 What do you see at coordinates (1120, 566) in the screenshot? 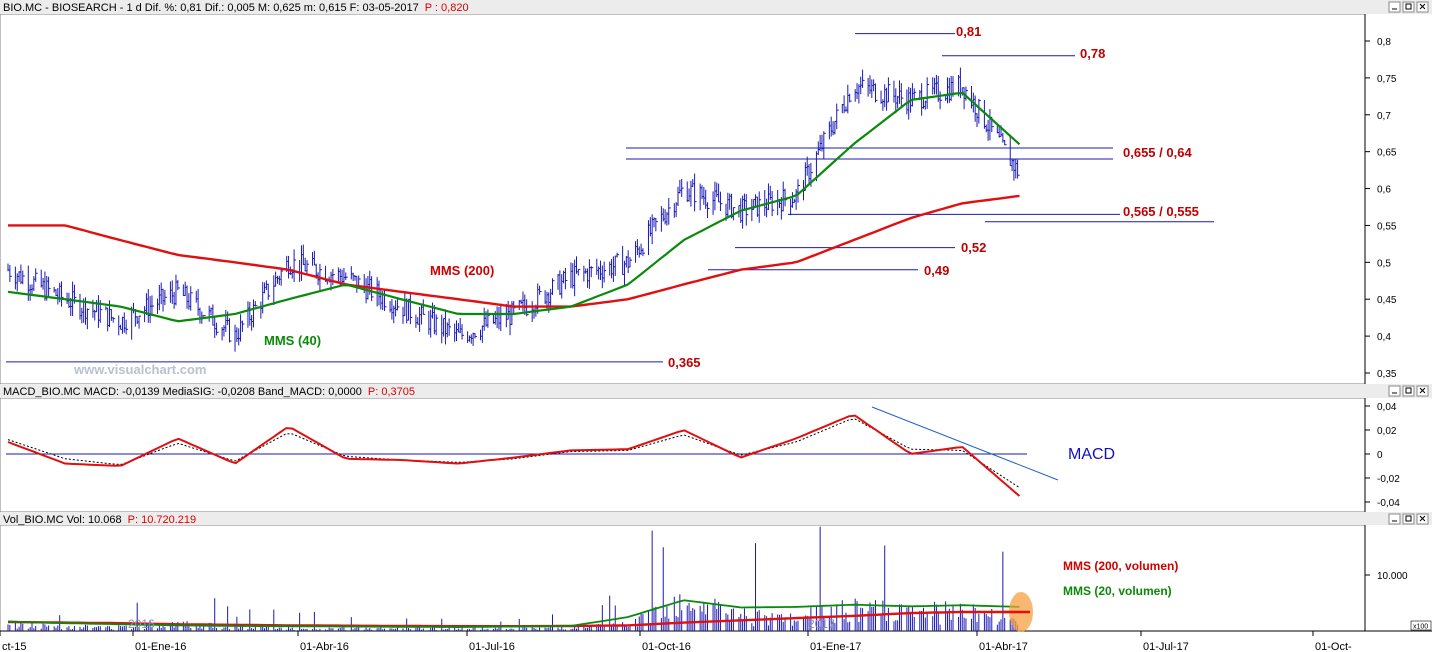
I see `vol-mms200-label: MMS (200, volumen)` at bounding box center [1120, 566].